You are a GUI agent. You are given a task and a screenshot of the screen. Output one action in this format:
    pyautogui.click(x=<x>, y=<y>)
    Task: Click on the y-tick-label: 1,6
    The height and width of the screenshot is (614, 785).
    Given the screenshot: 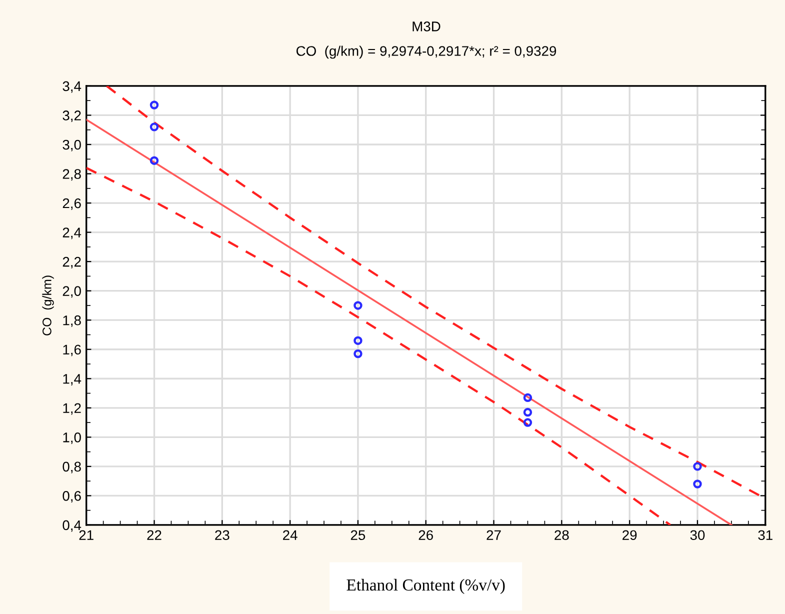 What is the action you would take?
    pyautogui.click(x=72, y=350)
    